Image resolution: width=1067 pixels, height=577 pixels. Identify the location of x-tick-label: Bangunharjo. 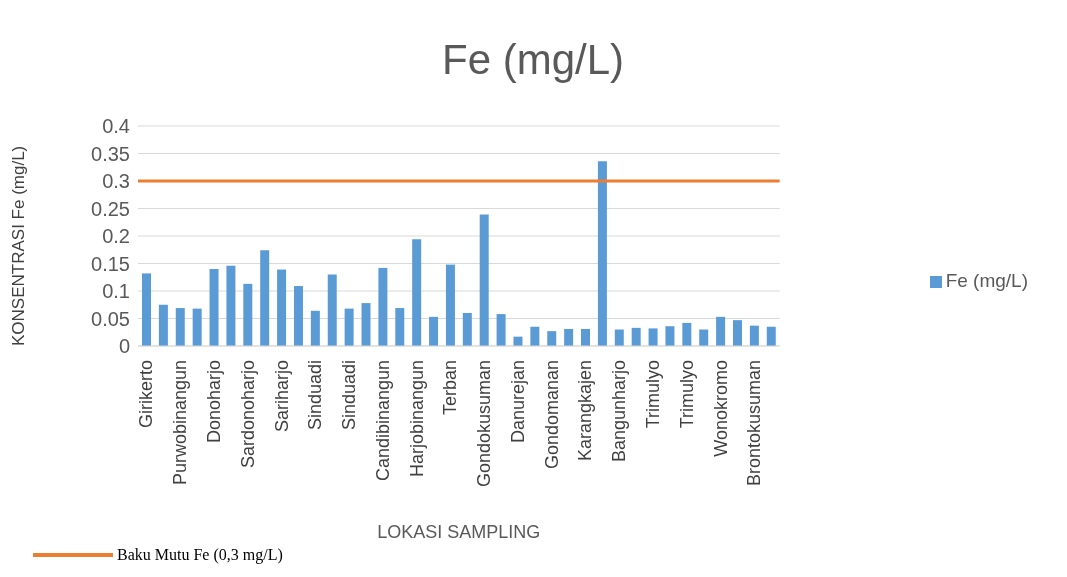
(619, 411).